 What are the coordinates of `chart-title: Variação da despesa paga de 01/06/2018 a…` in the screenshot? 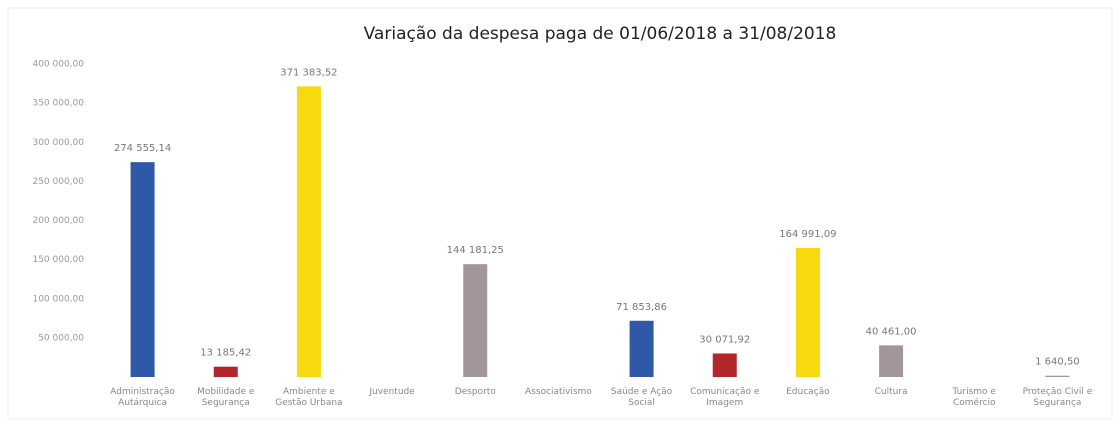 It's located at (600, 34).